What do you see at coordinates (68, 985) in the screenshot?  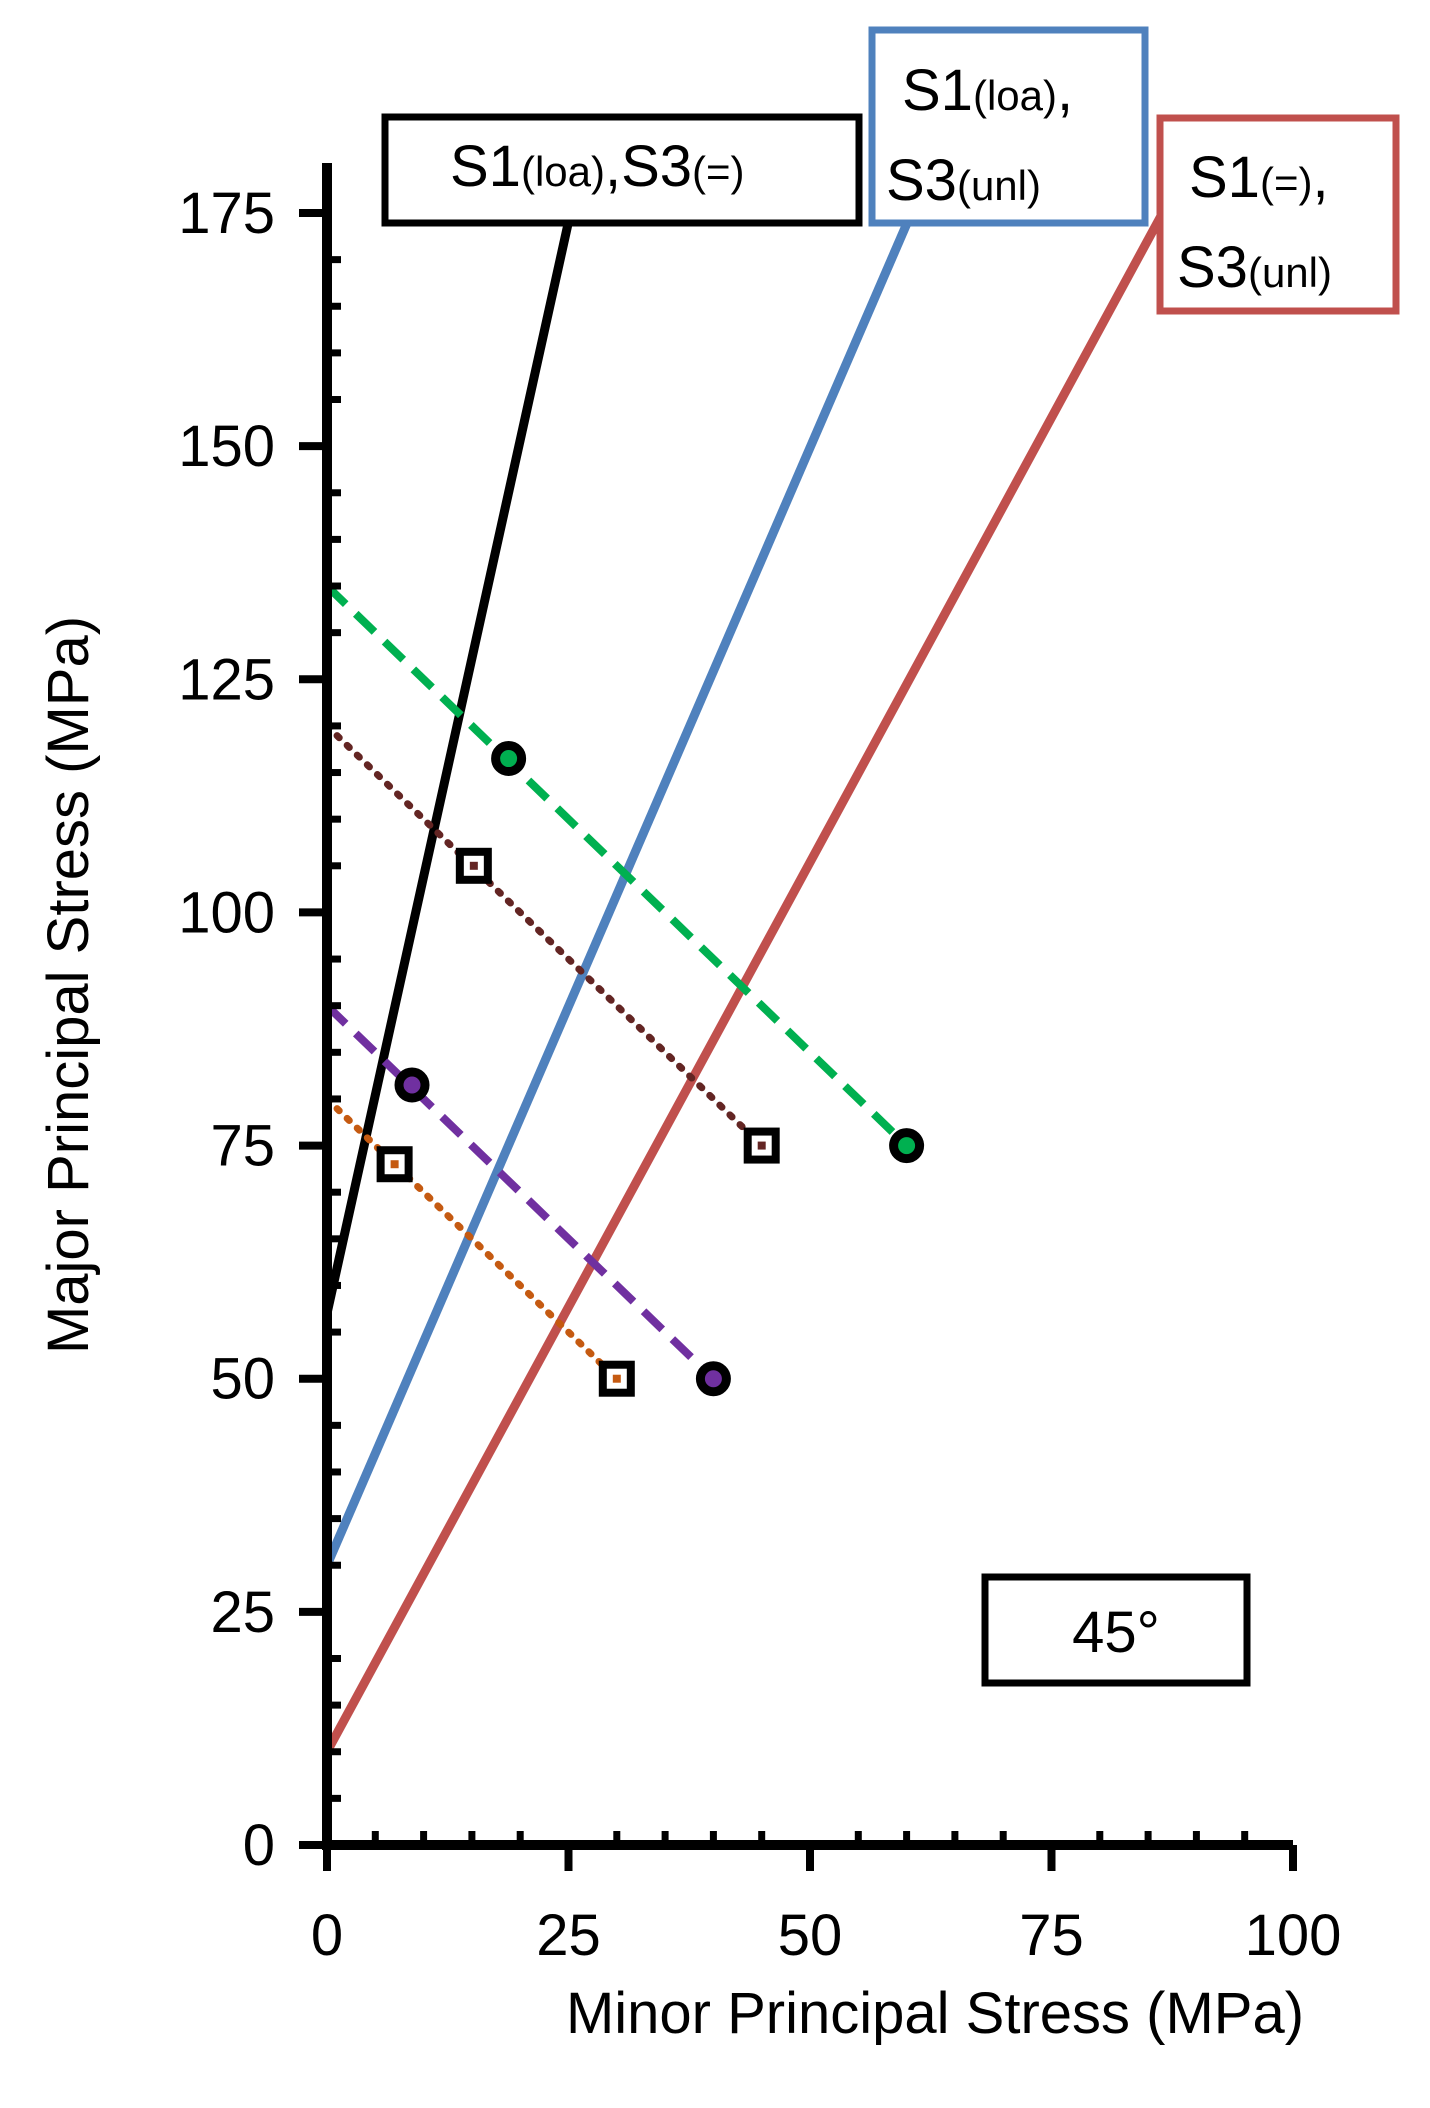 I see `y-axis-title: Major Principal Stress (MPa)` at bounding box center [68, 985].